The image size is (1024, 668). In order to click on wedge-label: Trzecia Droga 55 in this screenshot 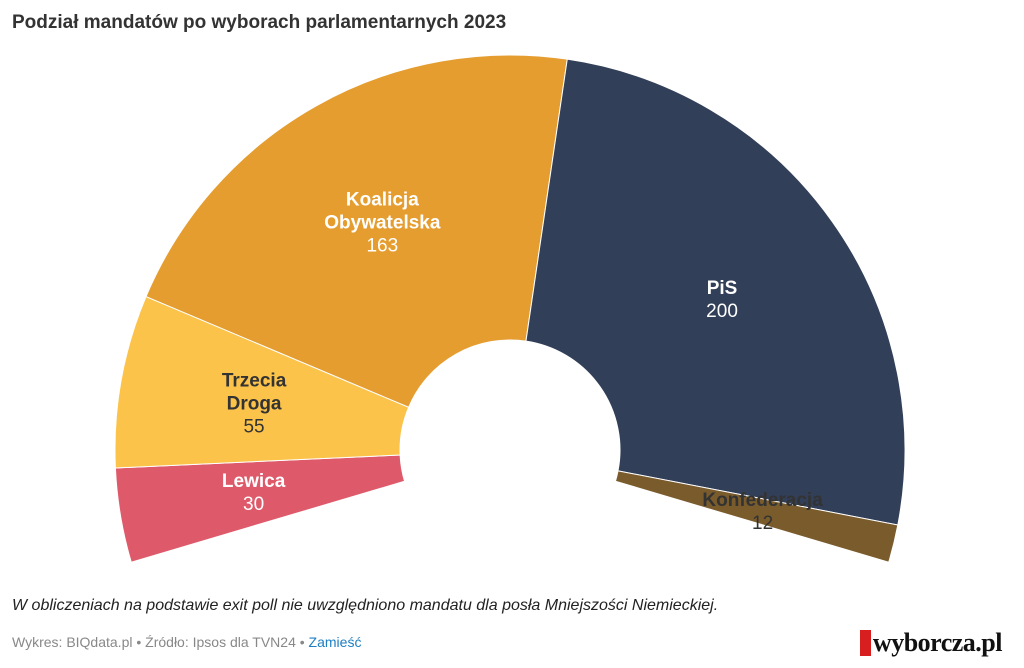, I will do `click(254, 404)`.